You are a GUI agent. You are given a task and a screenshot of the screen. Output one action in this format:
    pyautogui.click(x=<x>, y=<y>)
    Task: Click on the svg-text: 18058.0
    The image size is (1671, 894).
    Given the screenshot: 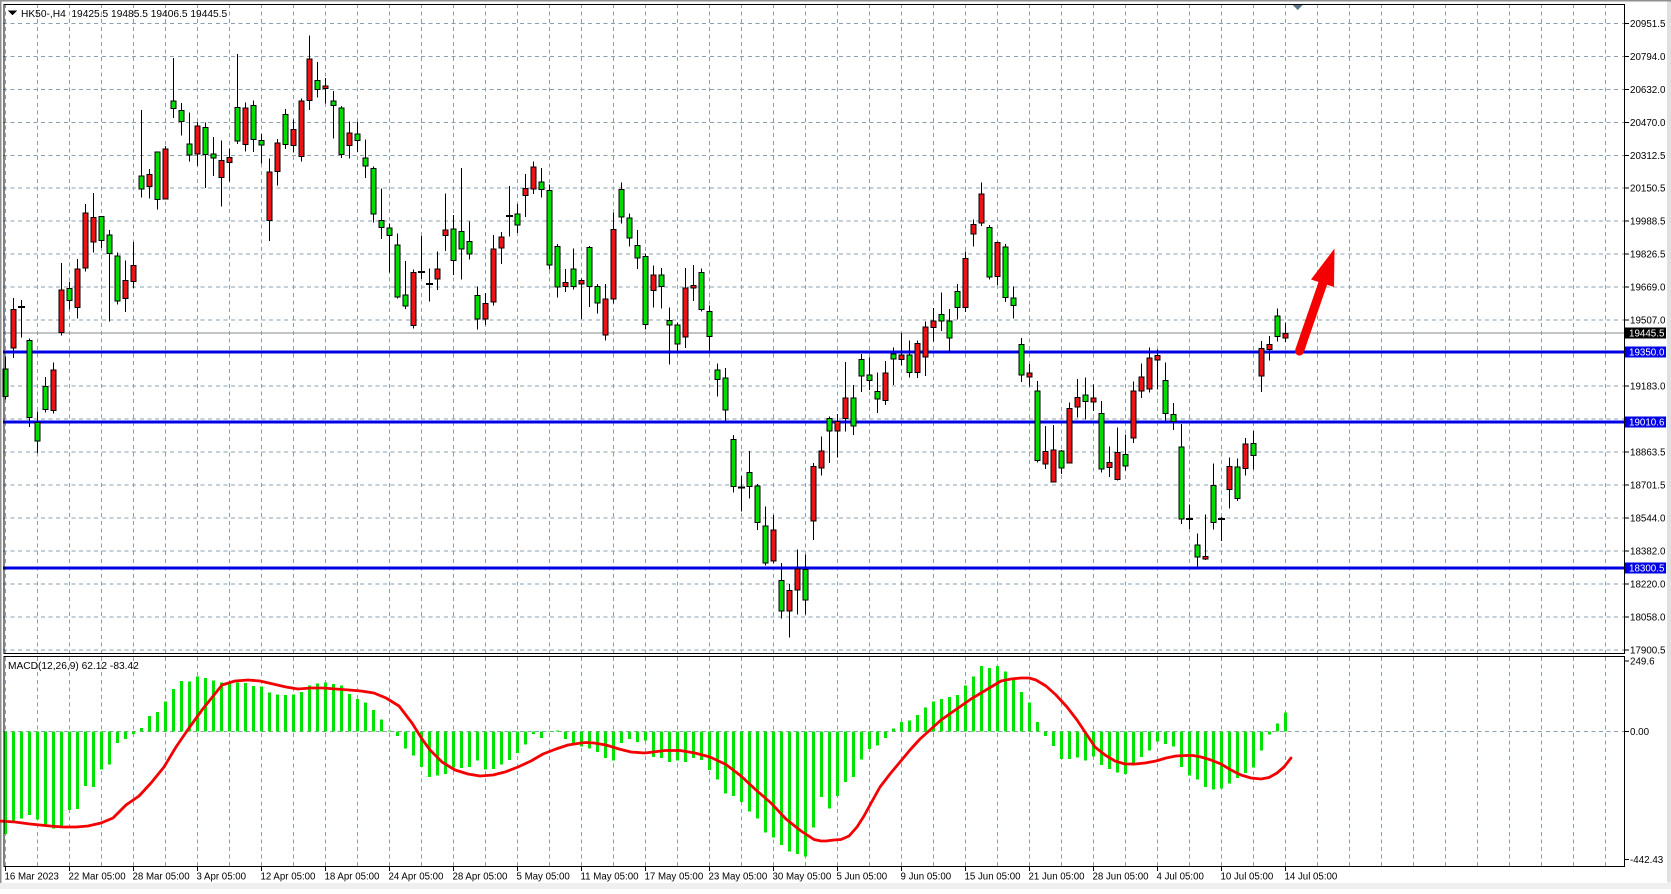 What is the action you would take?
    pyautogui.click(x=1648, y=617)
    